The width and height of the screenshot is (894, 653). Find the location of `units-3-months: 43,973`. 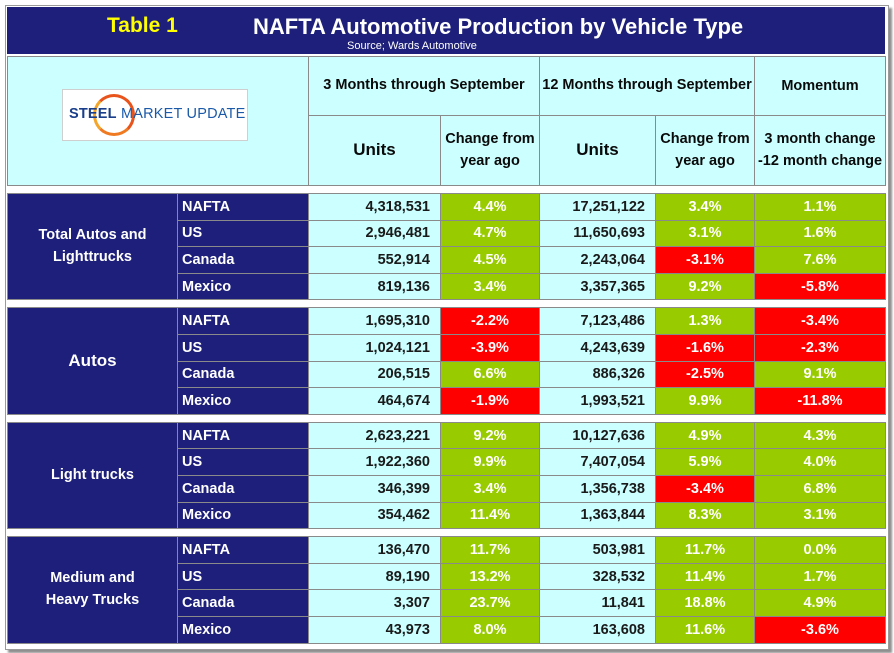

units-3-months: 43,973 is located at coordinates (374, 629).